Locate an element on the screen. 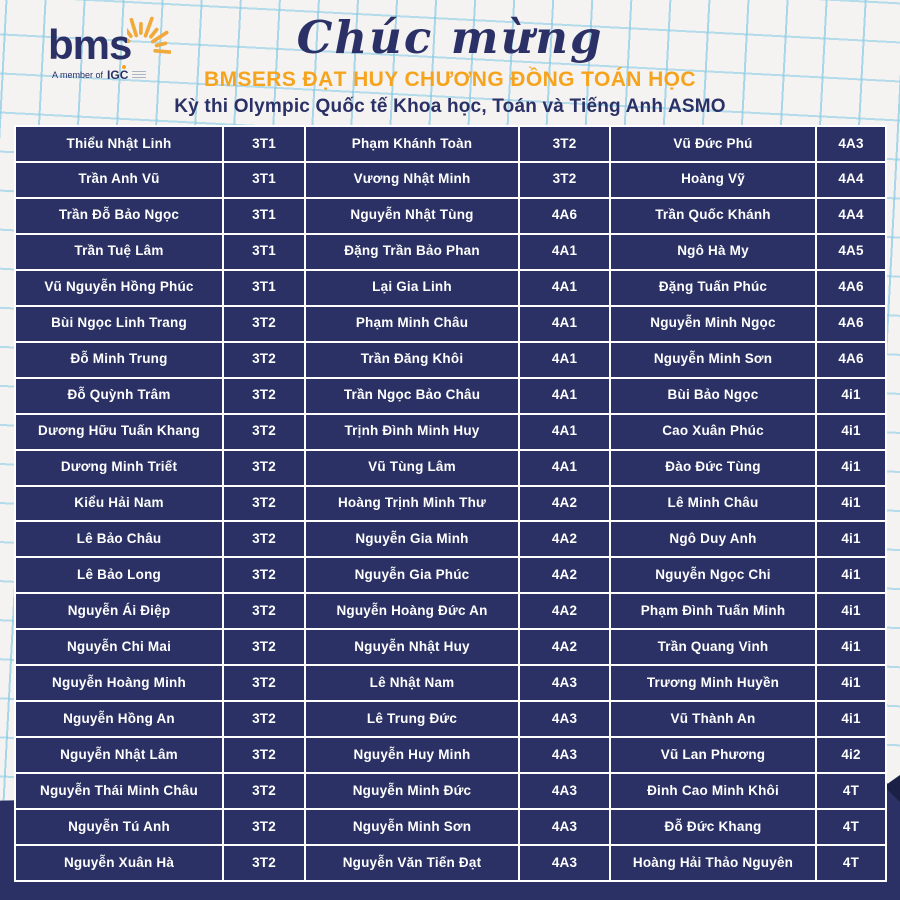 The image size is (900, 900). student-name-cell: Đỗ Đức Khang is located at coordinates (713, 827).